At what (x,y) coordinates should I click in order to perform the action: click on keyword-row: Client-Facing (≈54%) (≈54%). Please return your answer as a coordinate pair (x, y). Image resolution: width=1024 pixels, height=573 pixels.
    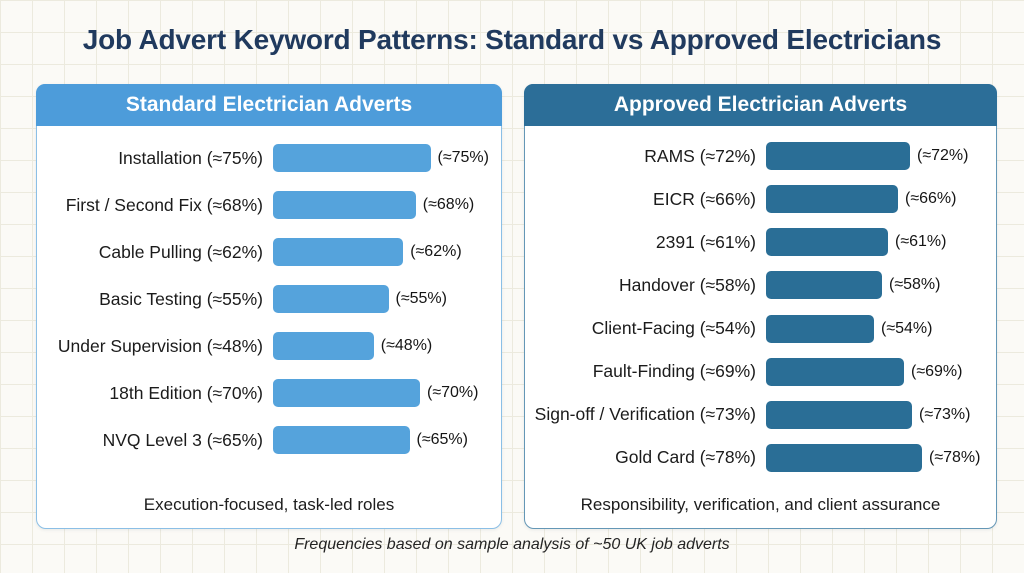
    Looking at the image, I should click on (753, 329).